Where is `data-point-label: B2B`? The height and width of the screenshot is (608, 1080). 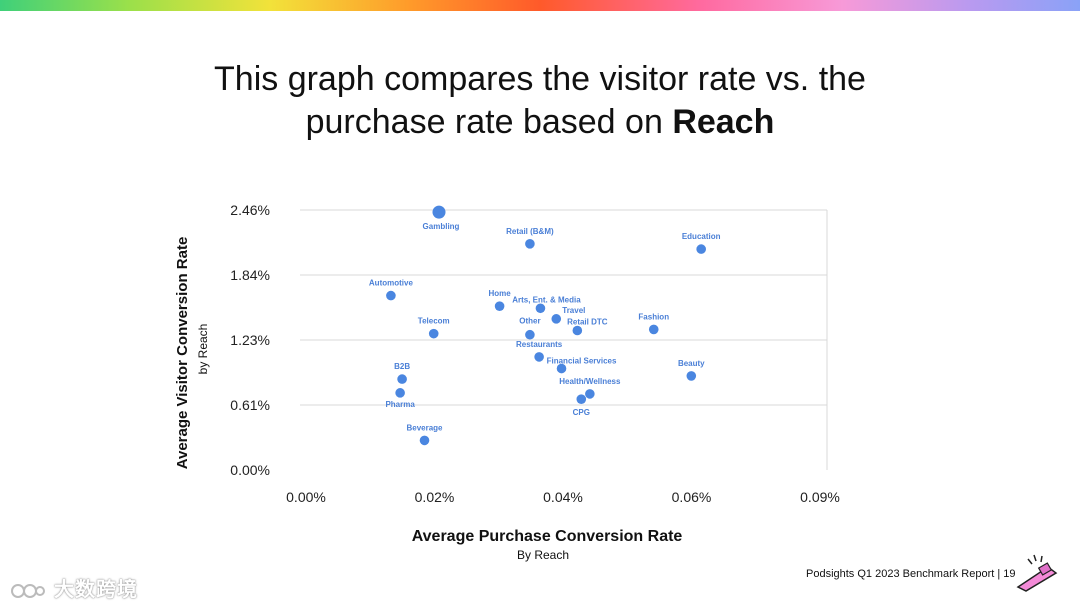
data-point-label: B2B is located at coordinates (402, 366).